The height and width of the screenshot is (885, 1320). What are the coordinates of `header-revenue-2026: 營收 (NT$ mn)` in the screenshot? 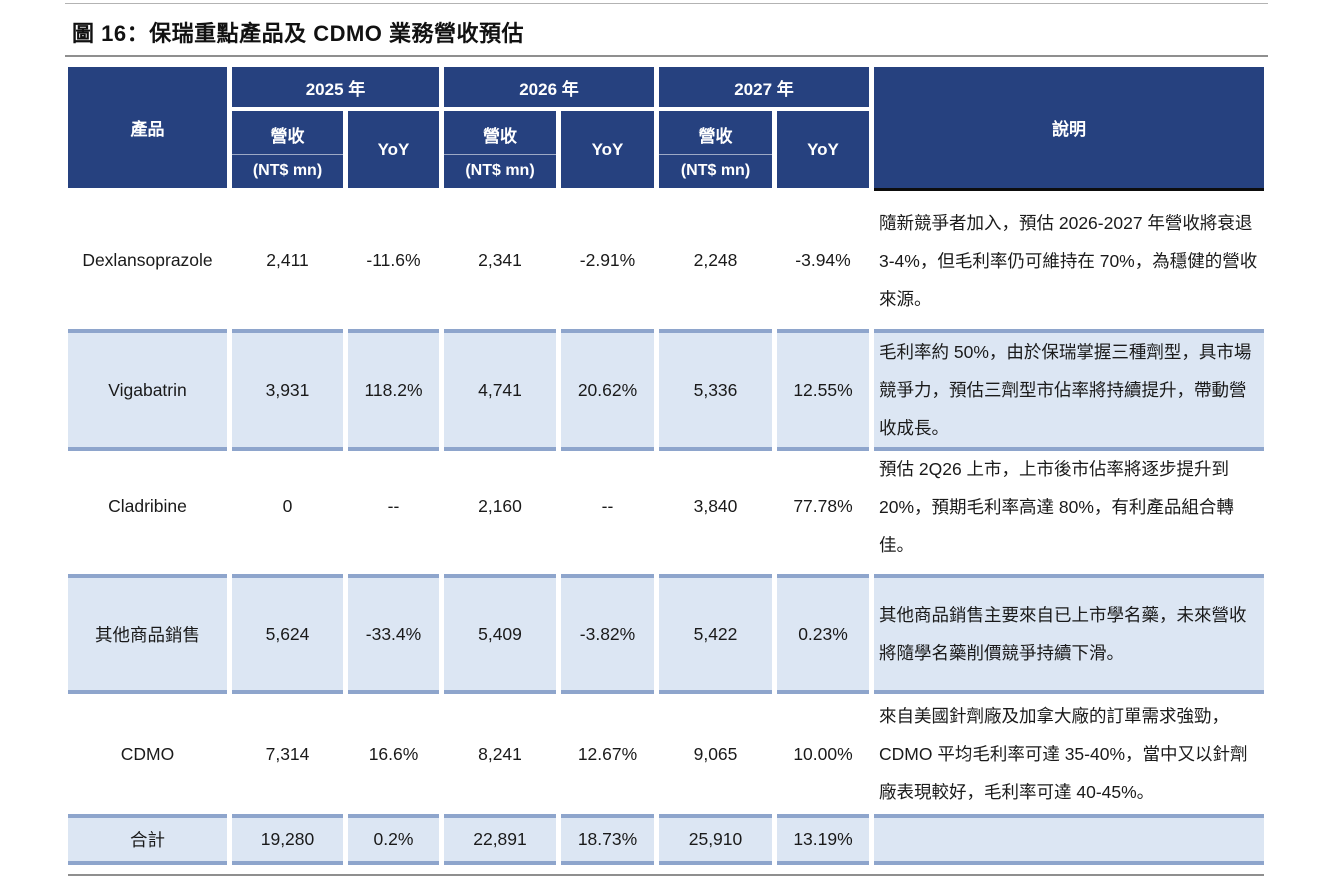 It's located at (500, 149).